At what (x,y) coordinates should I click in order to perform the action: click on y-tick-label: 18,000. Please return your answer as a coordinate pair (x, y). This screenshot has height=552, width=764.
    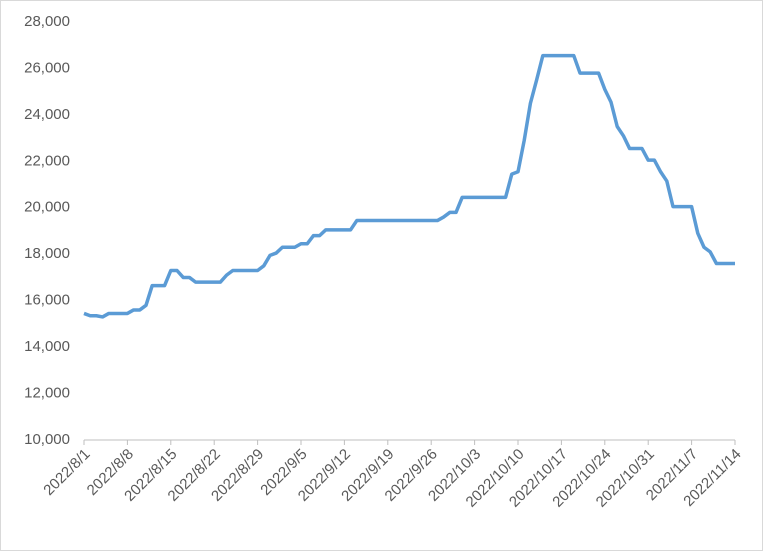
    Looking at the image, I should click on (47, 253).